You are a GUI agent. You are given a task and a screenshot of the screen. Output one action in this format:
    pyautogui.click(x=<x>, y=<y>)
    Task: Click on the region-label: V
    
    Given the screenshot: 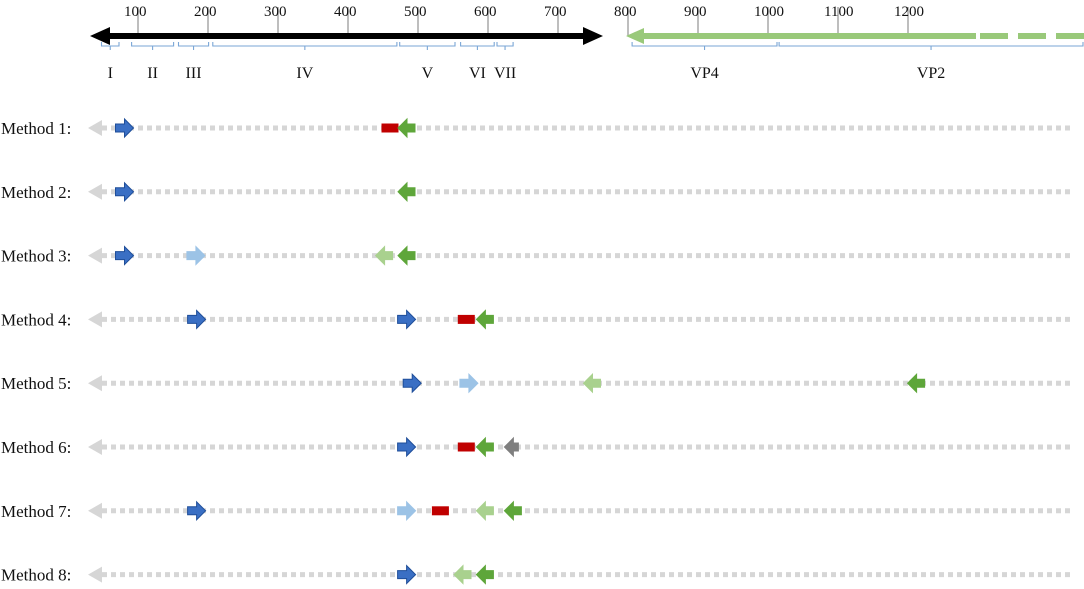 What is the action you would take?
    pyautogui.click(x=428, y=73)
    